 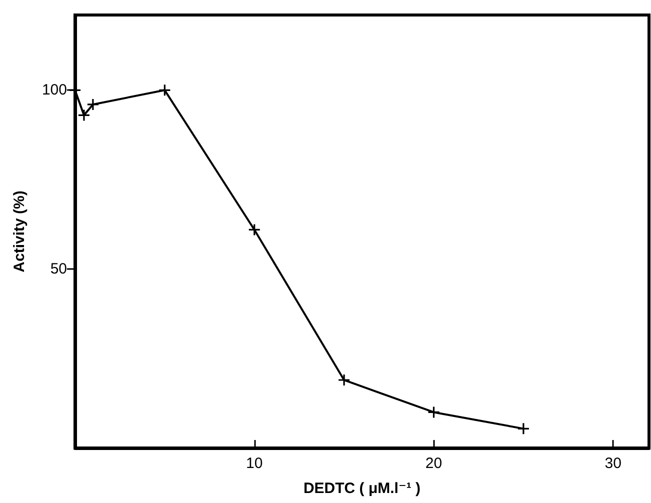 I want to click on y-tick-label: 100, so click(x=54, y=90).